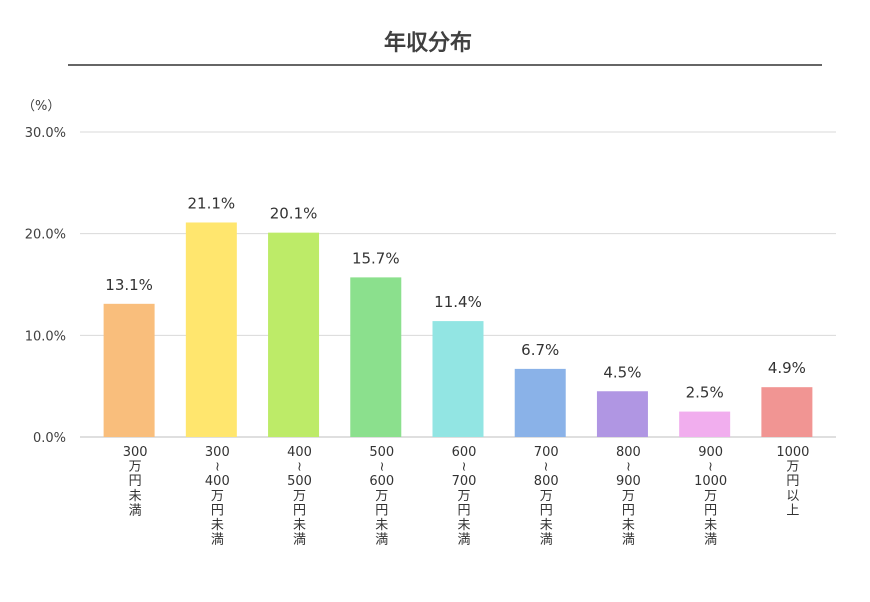  I want to click on y-tick-label: 30.0%, so click(45, 133).